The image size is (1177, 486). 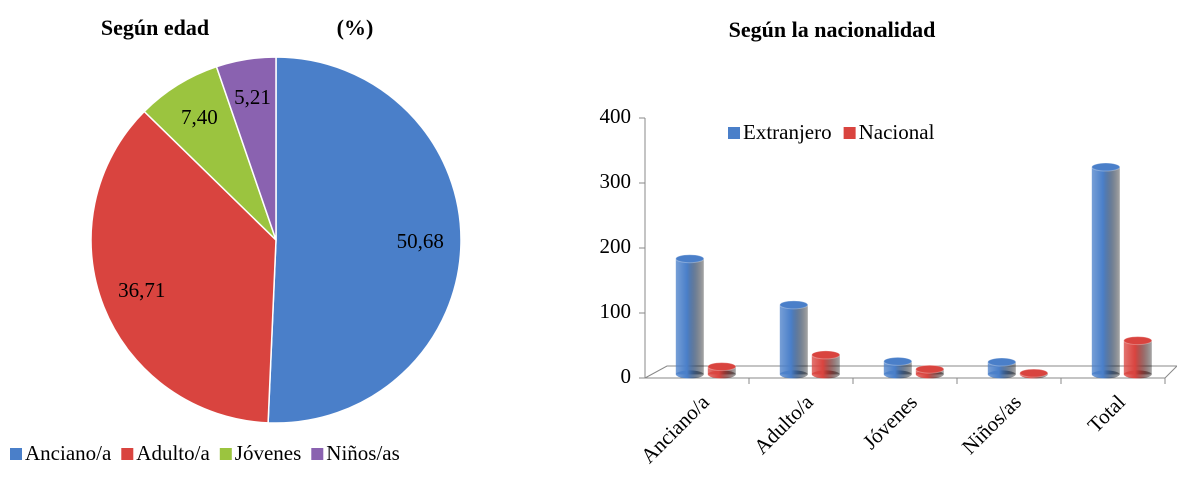 I want to click on data-label: 36,71, so click(x=141, y=290).